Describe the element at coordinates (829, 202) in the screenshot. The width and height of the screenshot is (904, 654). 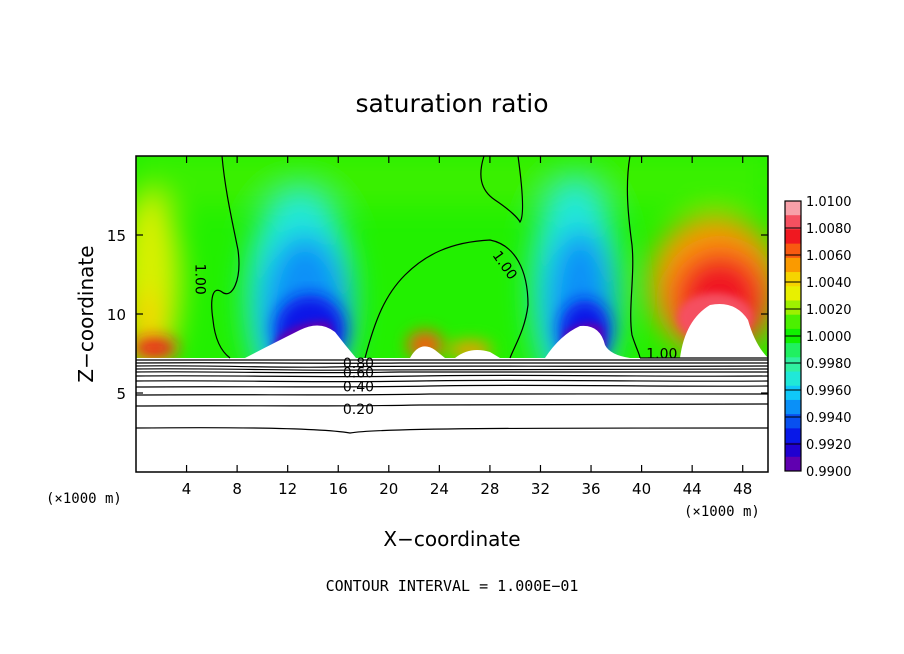
I see `colorbar-label: 1.0100` at that location.